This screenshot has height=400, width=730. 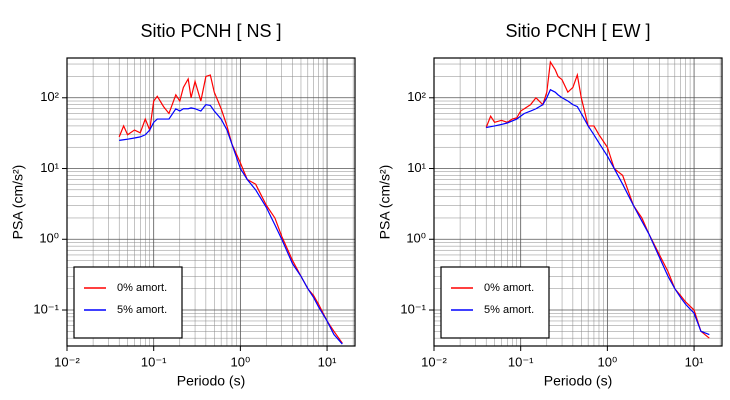 What do you see at coordinates (210, 31) in the screenshot?
I see `chart-title: Sitio PCNH [ NS ]` at bounding box center [210, 31].